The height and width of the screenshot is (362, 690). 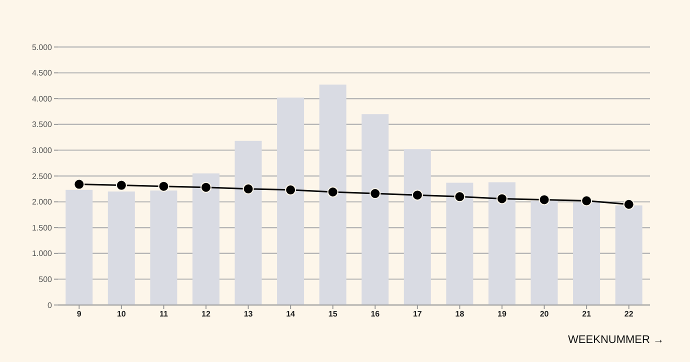 What do you see at coordinates (45, 279) in the screenshot?
I see `y-tick-label: 500` at bounding box center [45, 279].